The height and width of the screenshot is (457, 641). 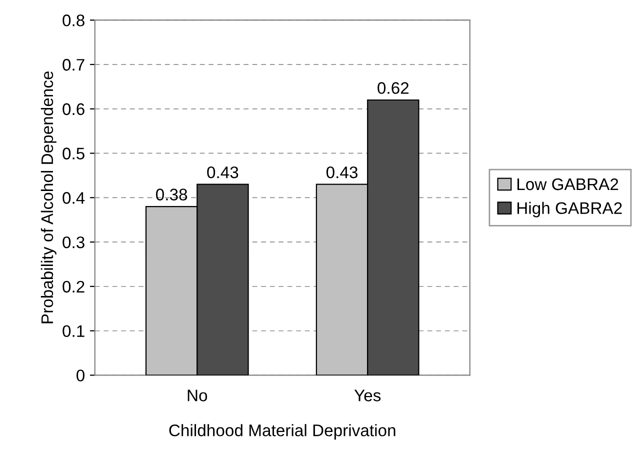 I want to click on x-tick-label: No, so click(x=198, y=396).